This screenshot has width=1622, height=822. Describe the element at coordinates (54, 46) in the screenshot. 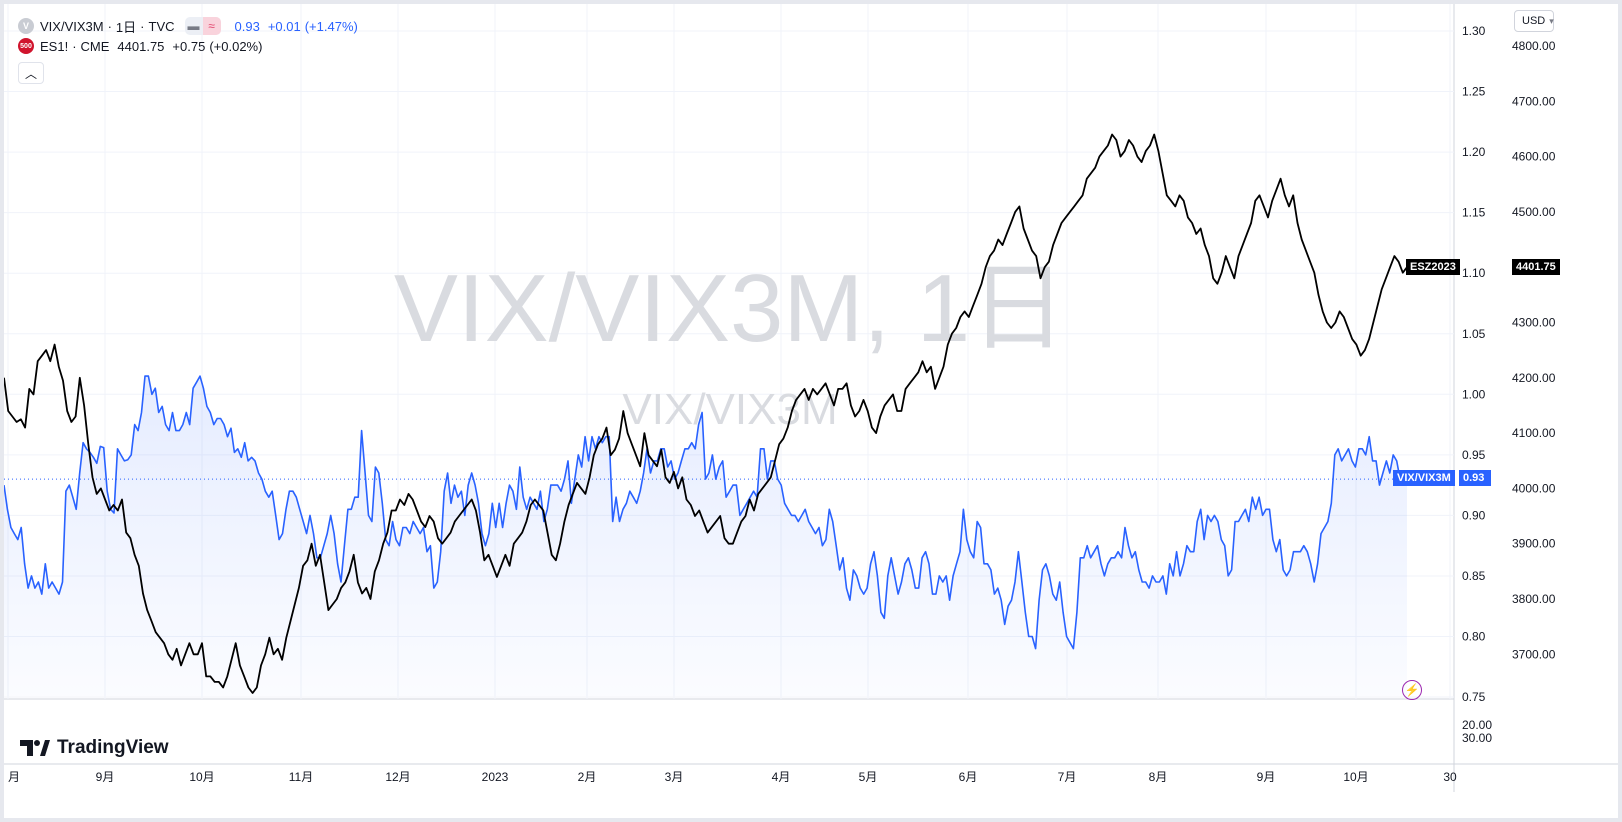

I see `overlay-symbol: ES1!` at that location.